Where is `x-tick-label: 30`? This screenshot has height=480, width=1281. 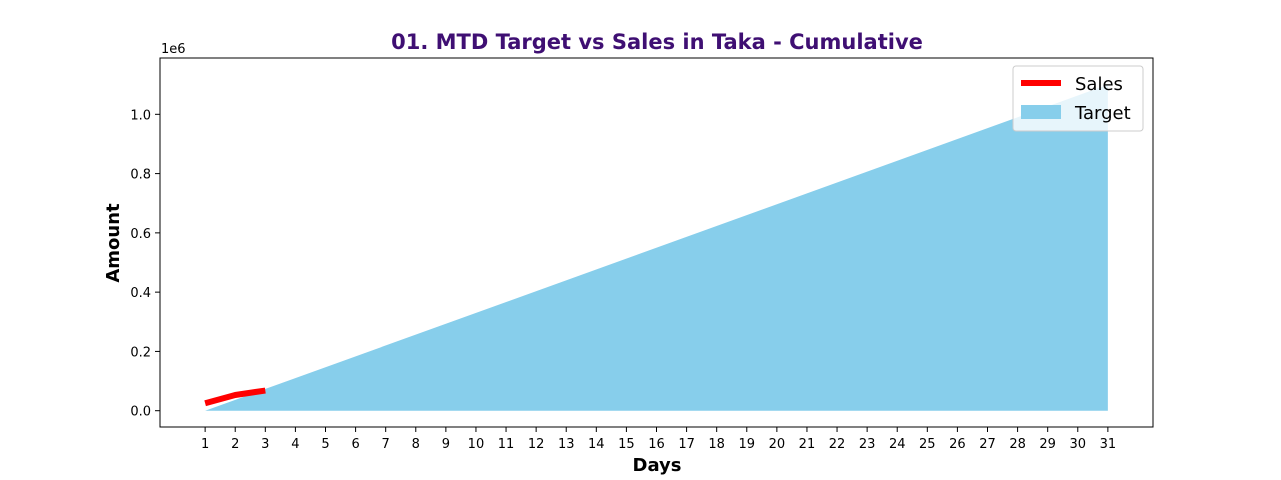 x-tick-label: 30 is located at coordinates (1077, 444).